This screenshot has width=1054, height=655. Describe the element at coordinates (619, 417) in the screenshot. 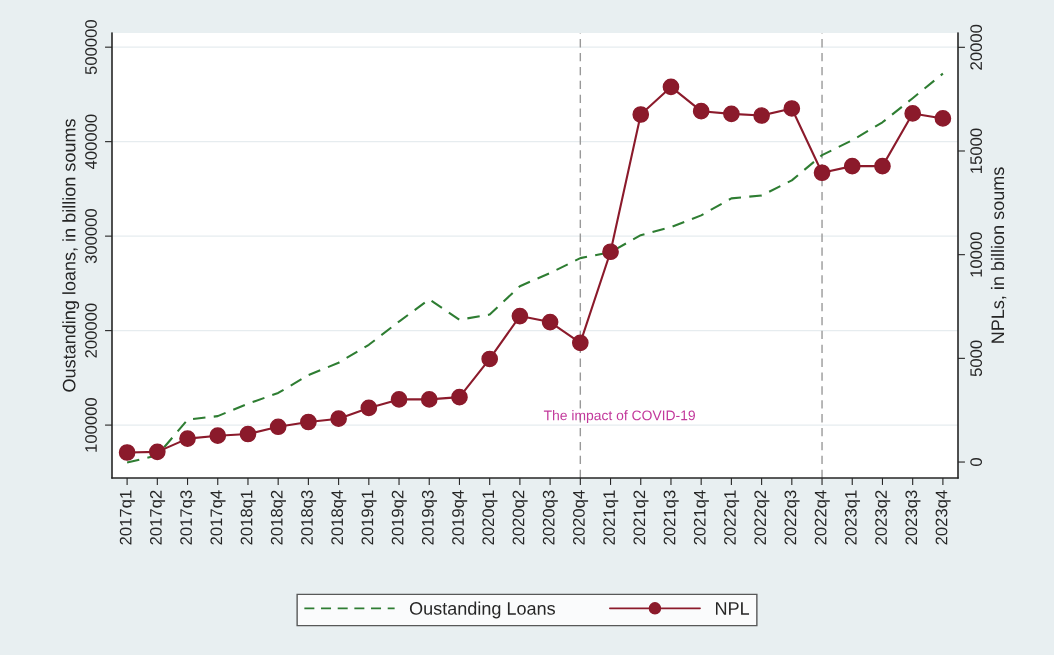

I see `annotation: The impact of COVID-19` at that location.